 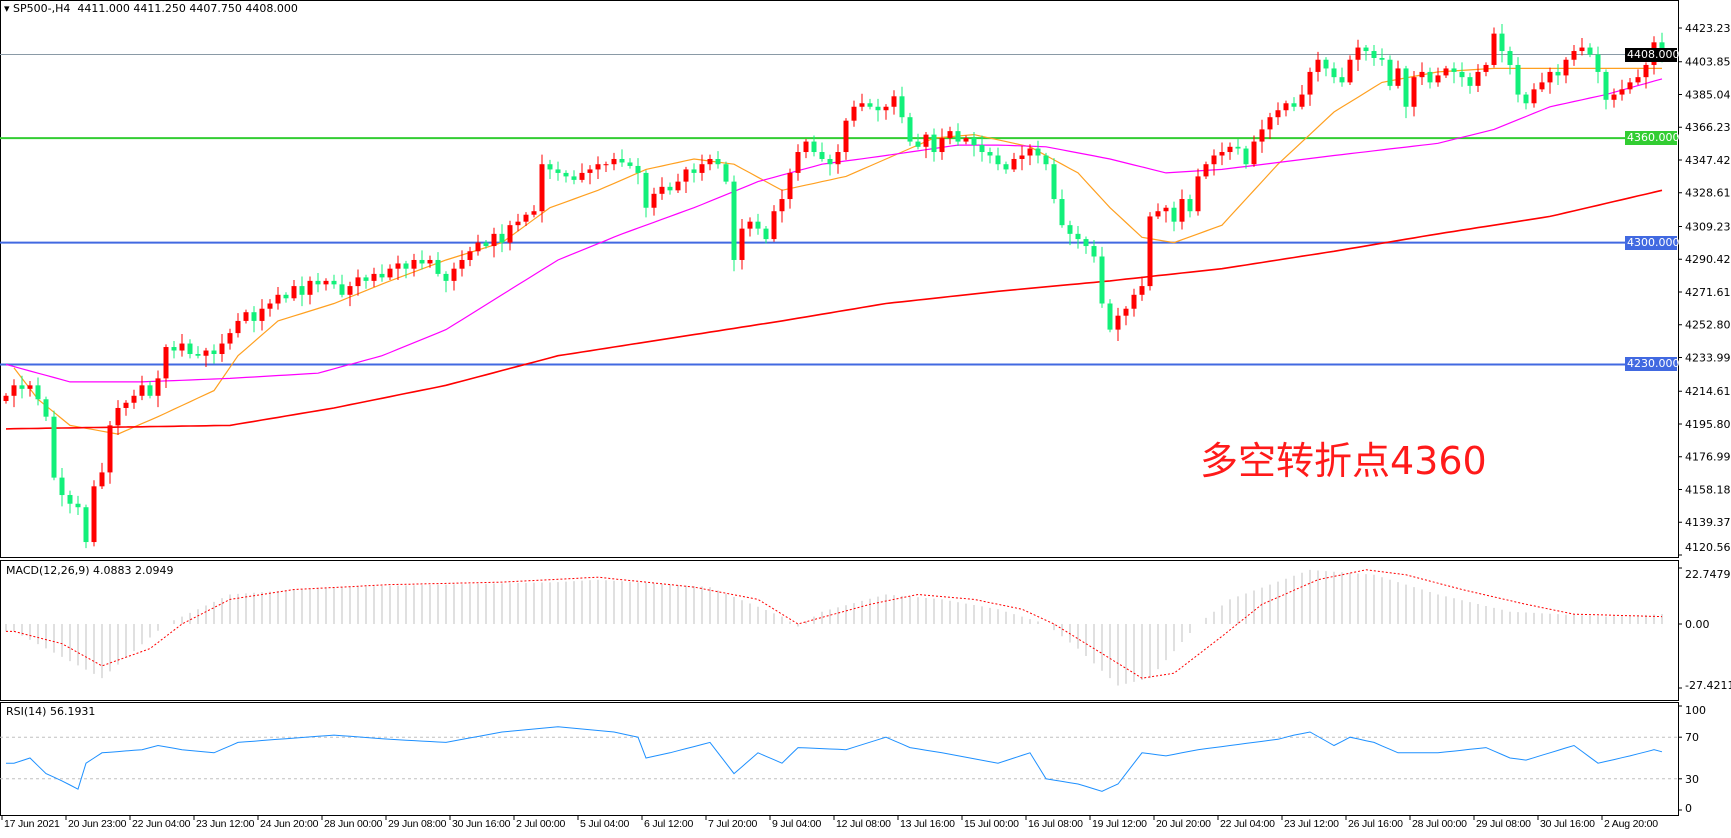 What do you see at coordinates (1708, 160) in the screenshot?
I see `price-axis-label: 4347.420` at bounding box center [1708, 160].